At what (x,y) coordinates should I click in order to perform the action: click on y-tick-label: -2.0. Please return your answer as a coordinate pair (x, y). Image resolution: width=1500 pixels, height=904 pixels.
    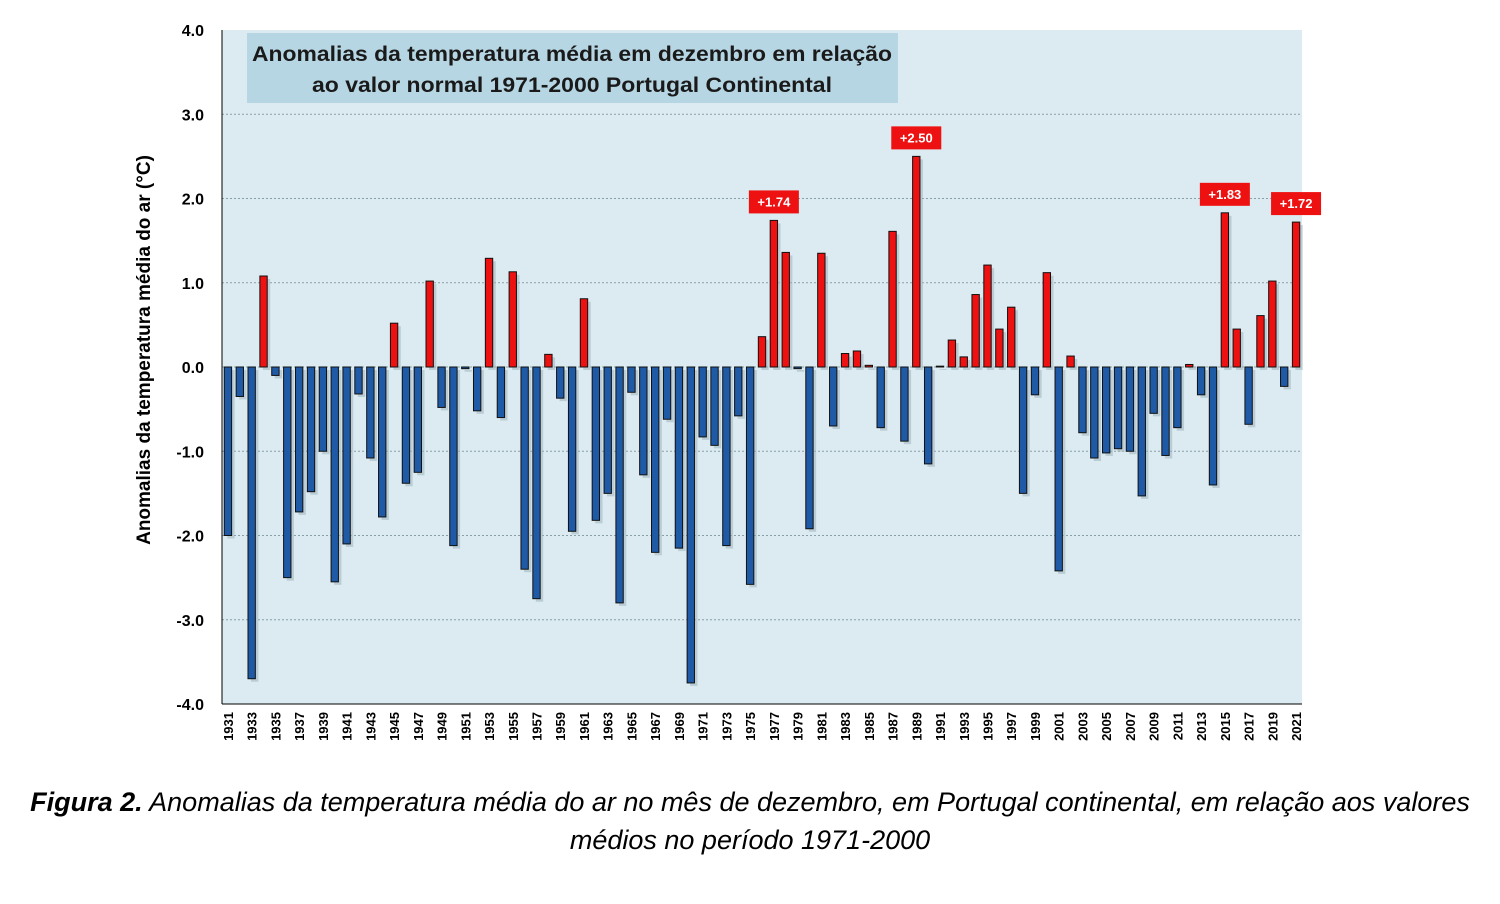
    Looking at the image, I should click on (190, 537).